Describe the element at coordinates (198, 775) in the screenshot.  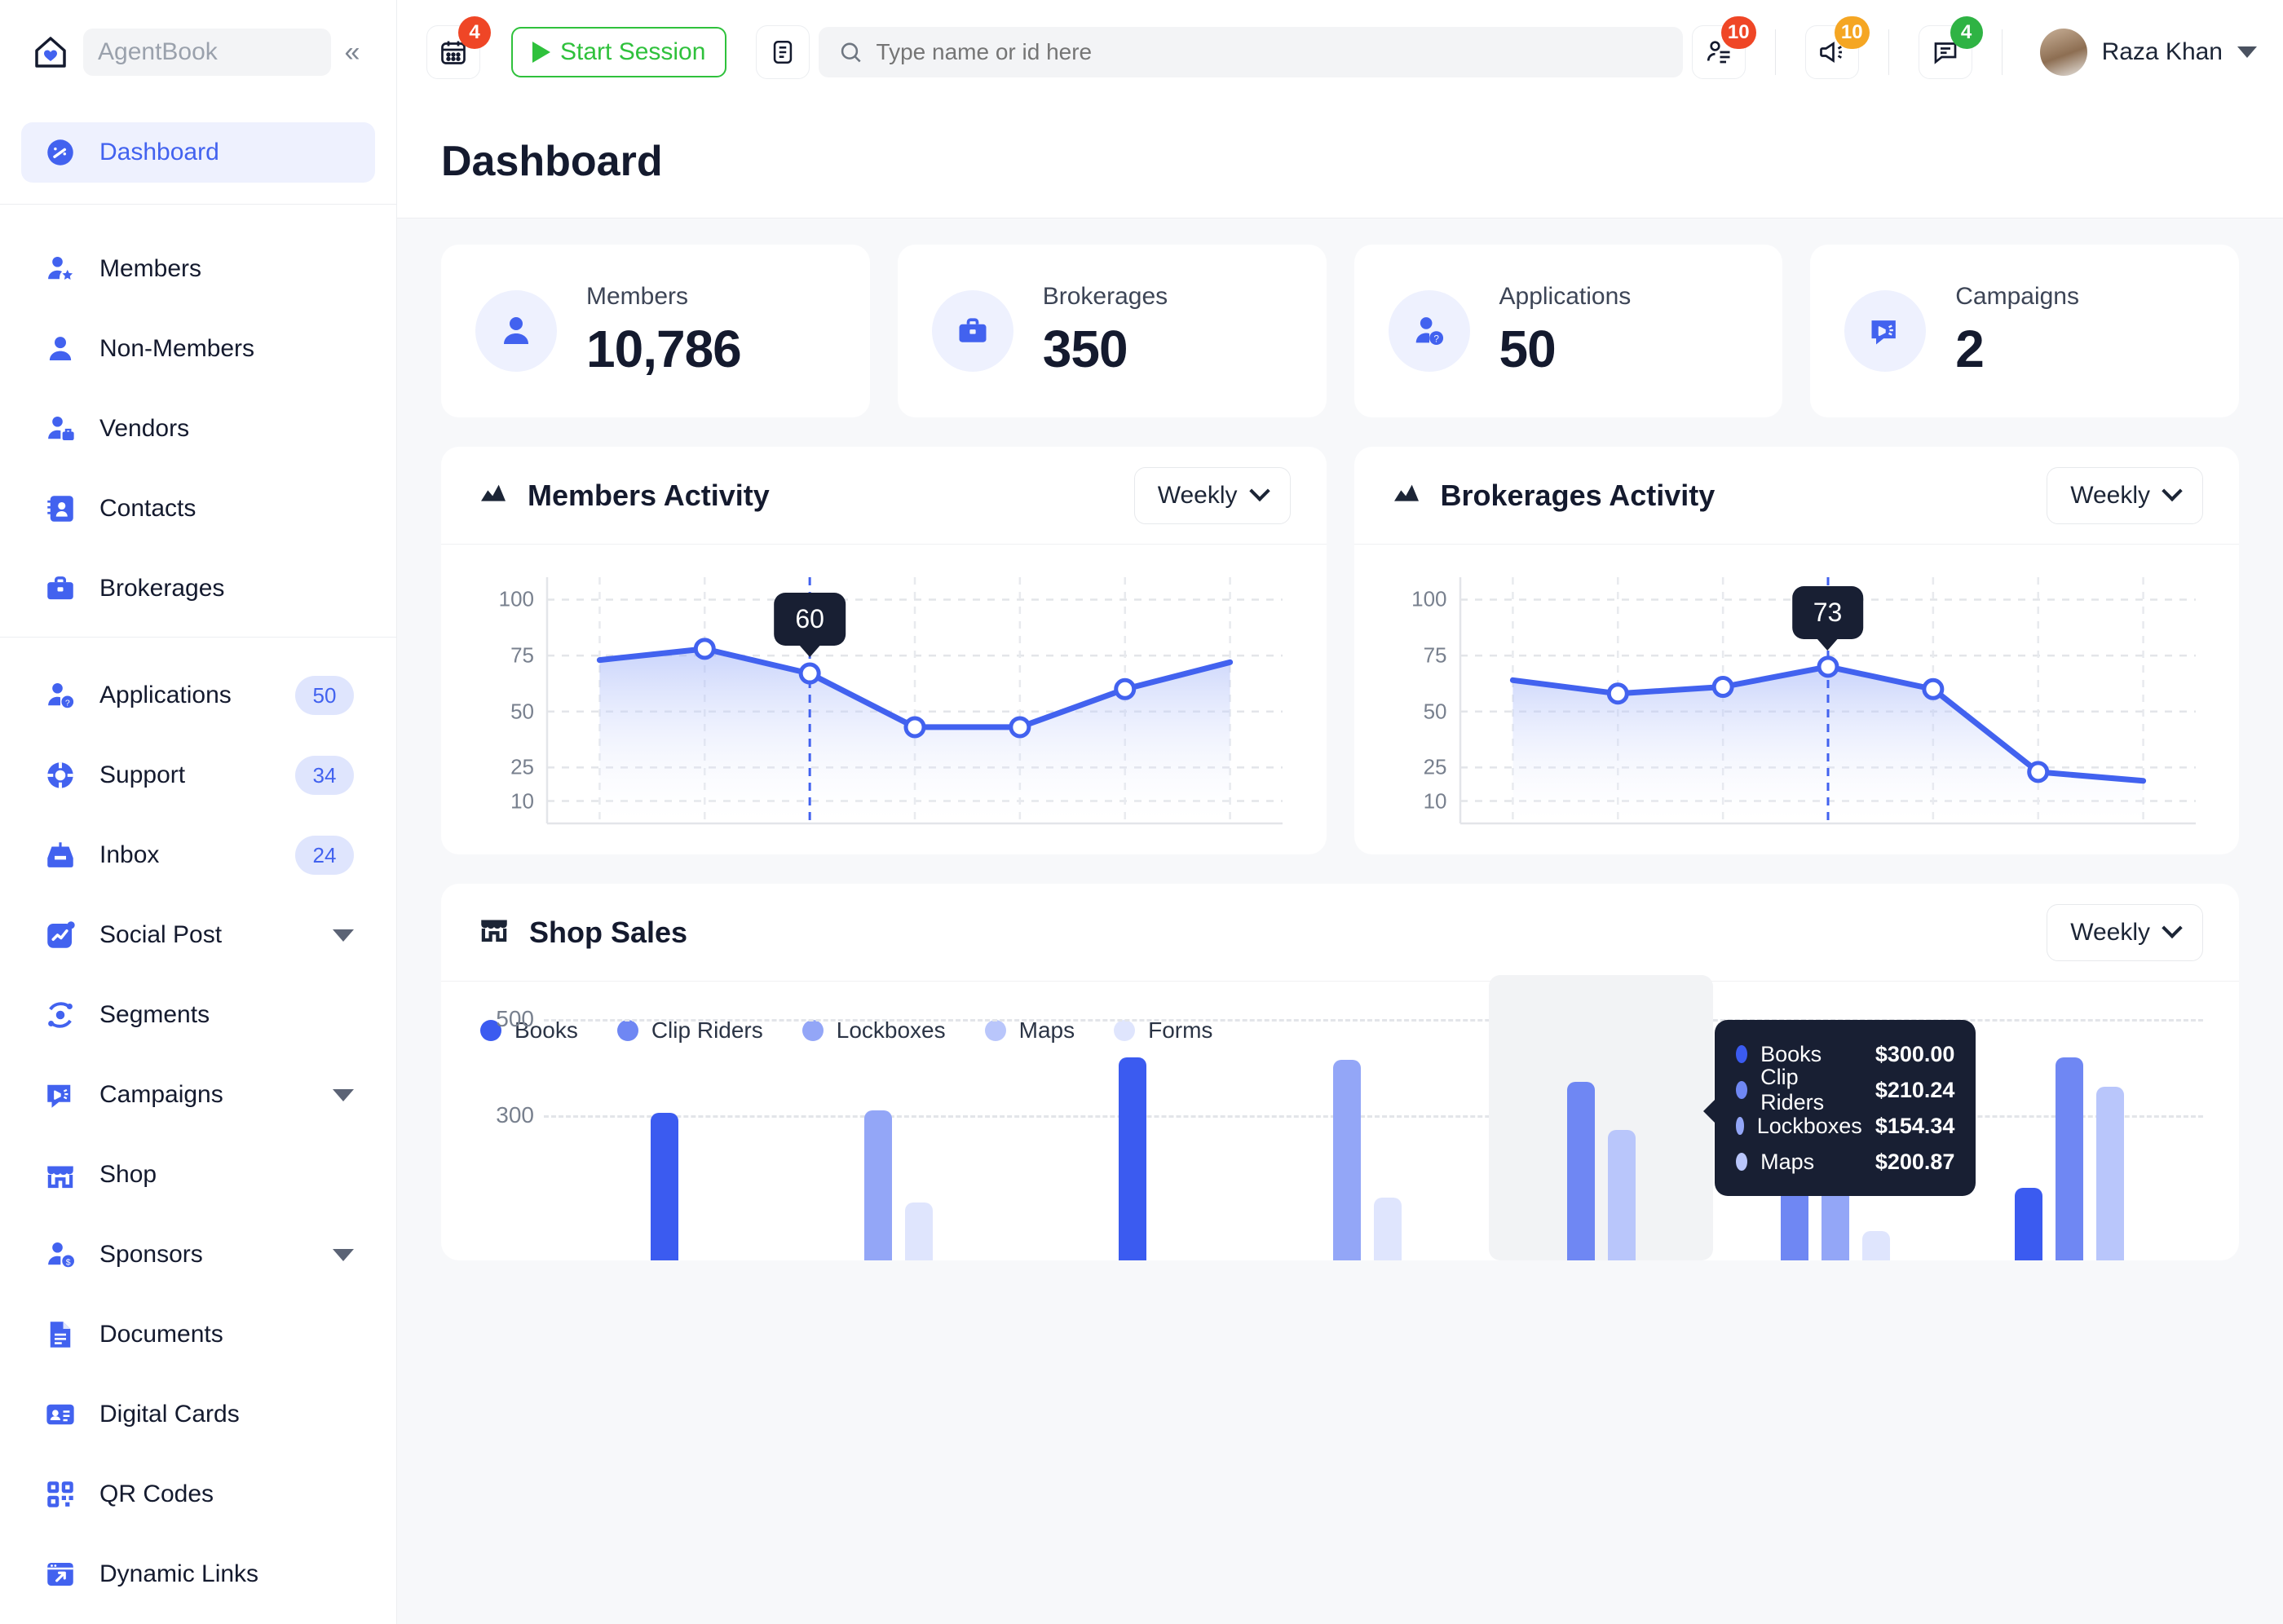
I see `sidebar-item-support: Support 34` at that location.